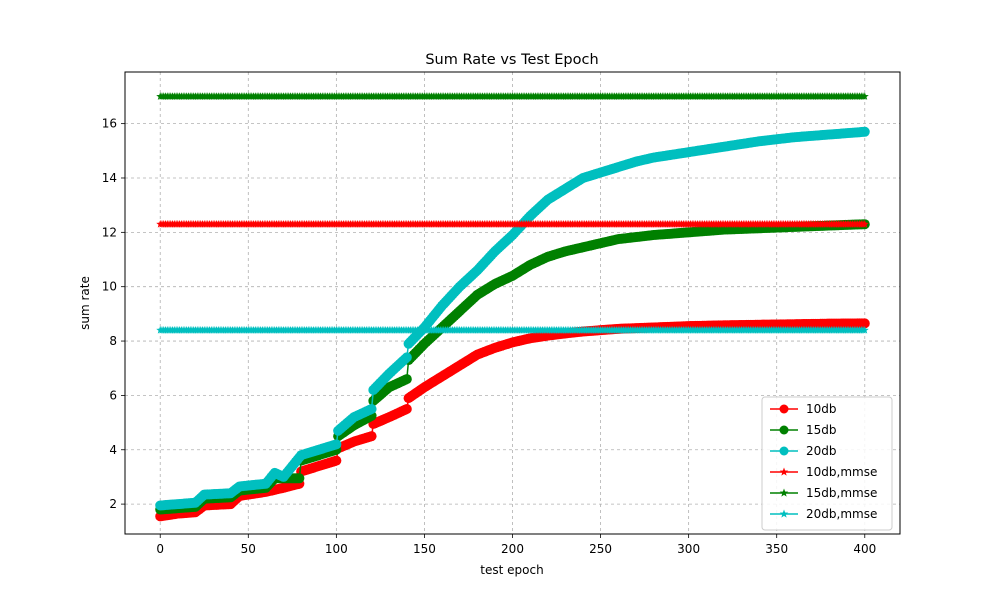  I want to click on y-tick-label: 16, so click(109, 124).